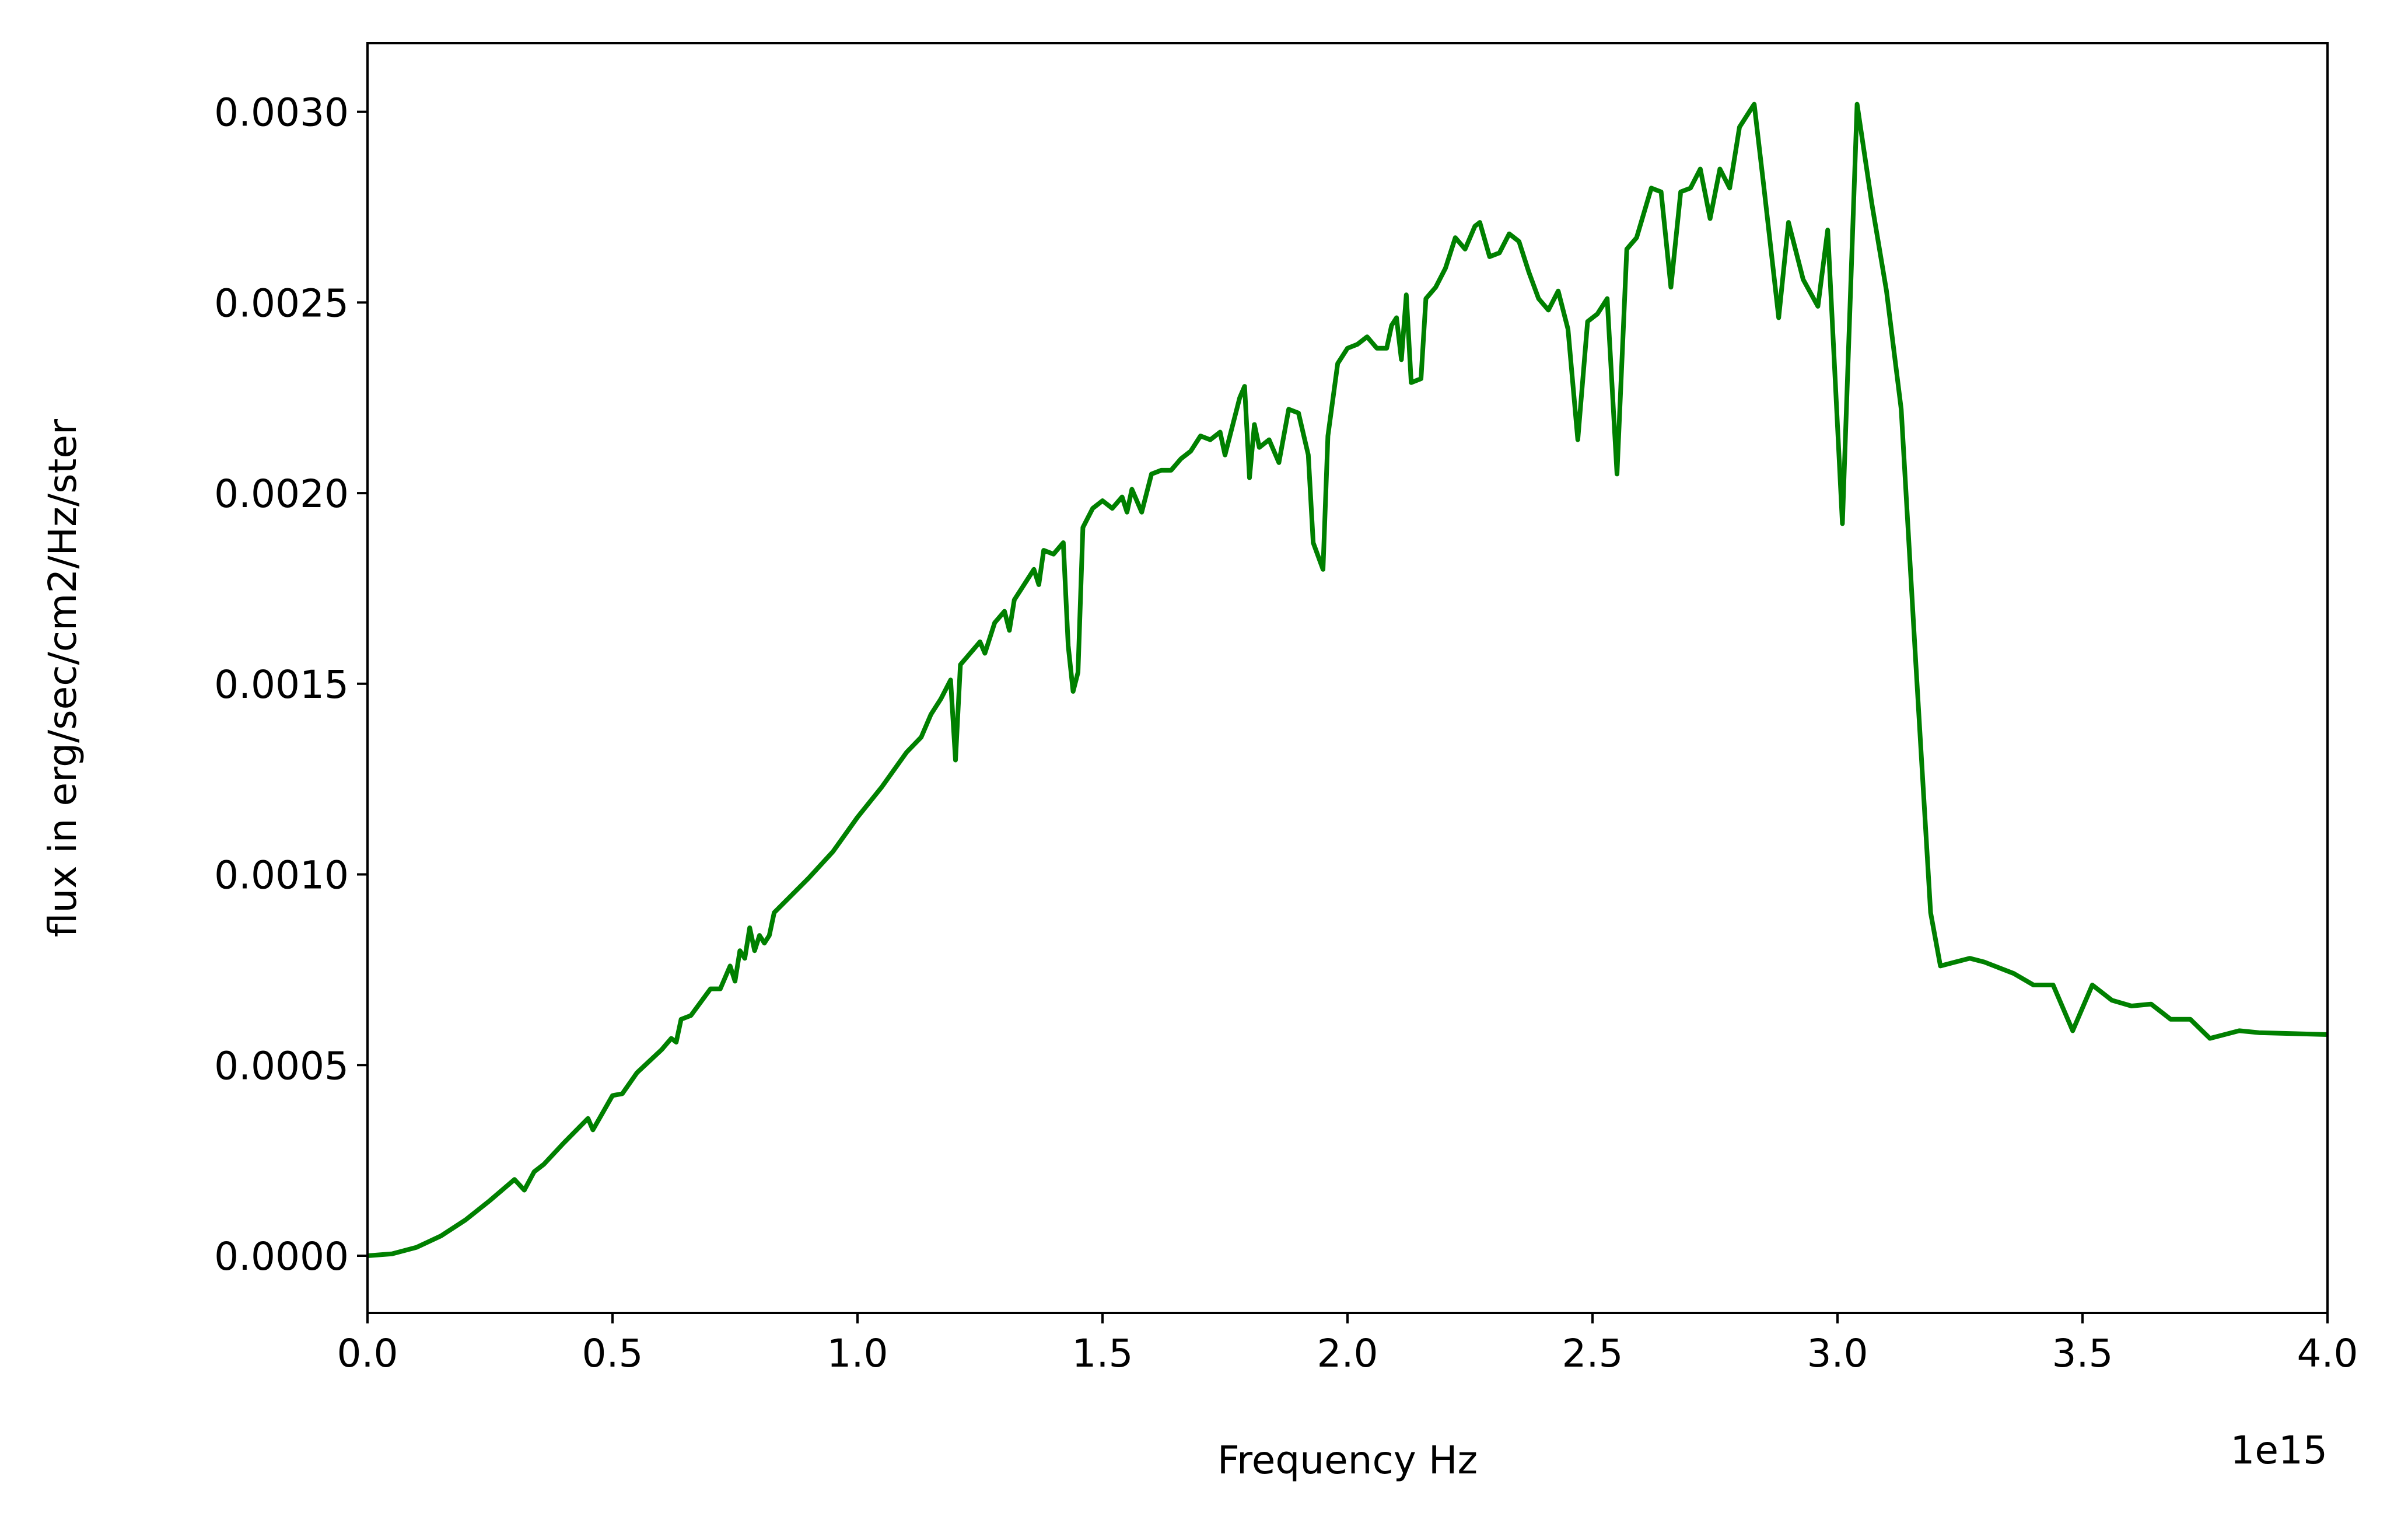 Image resolution: width=2408 pixels, height=1530 pixels. Describe the element at coordinates (281, 303) in the screenshot. I see `y-tick-label: 0.0025` at that location.